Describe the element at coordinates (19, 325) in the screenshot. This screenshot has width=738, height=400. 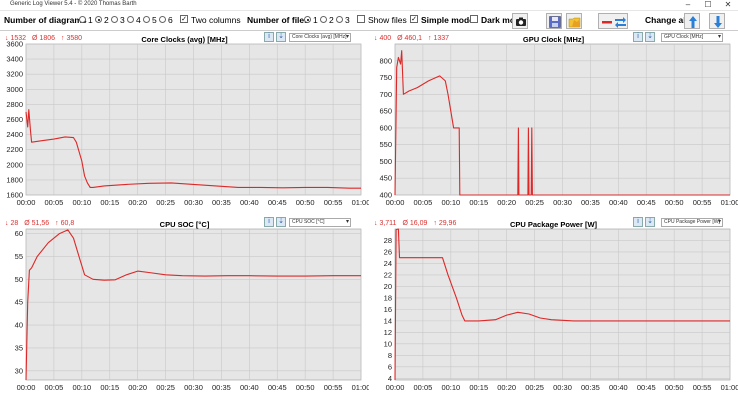
I see `y-tick-label: 40` at that location.